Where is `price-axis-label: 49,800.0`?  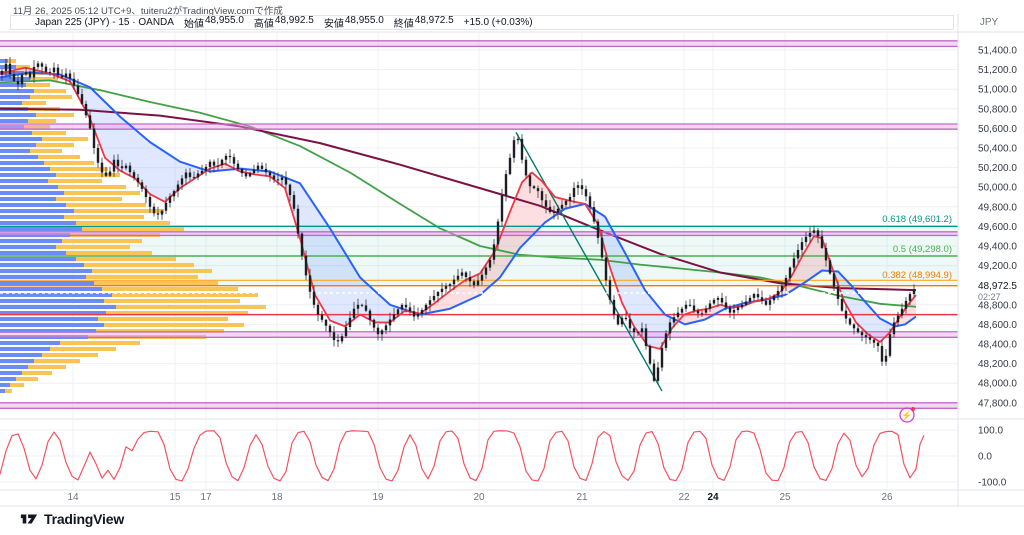 price-axis-label: 49,800.0 is located at coordinates (997, 207).